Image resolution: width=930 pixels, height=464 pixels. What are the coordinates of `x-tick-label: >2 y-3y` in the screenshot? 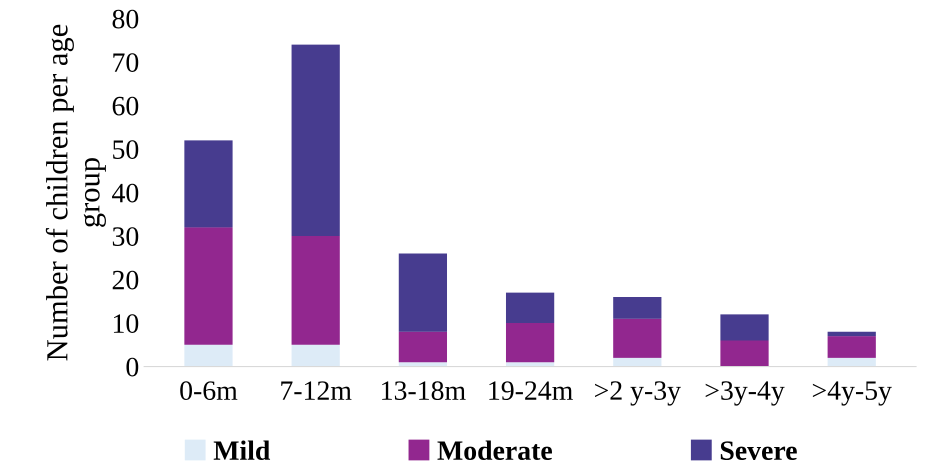 It's located at (638, 393).